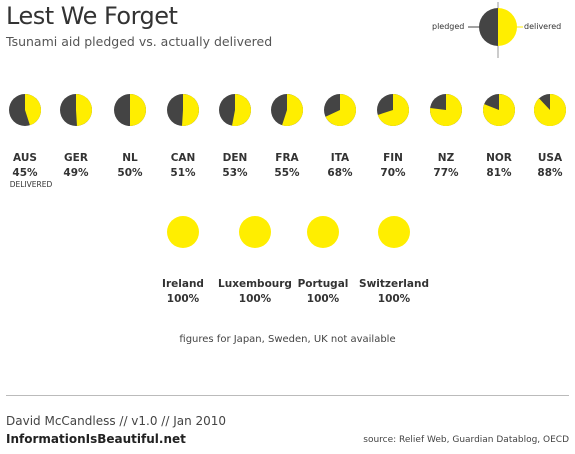  What do you see at coordinates (235, 158) in the screenshot?
I see `country-label: DEN` at bounding box center [235, 158].